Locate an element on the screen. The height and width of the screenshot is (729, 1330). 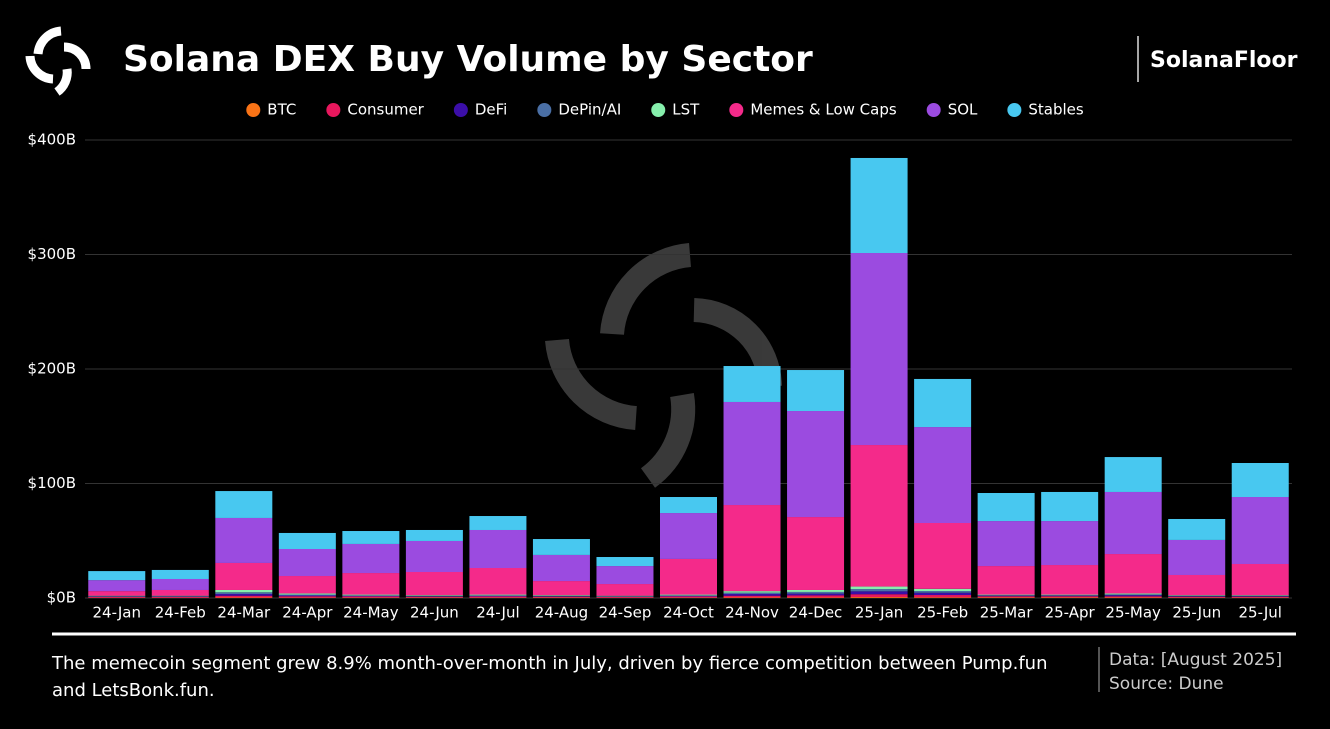
y-tick-label: $0B is located at coordinates (61, 598).